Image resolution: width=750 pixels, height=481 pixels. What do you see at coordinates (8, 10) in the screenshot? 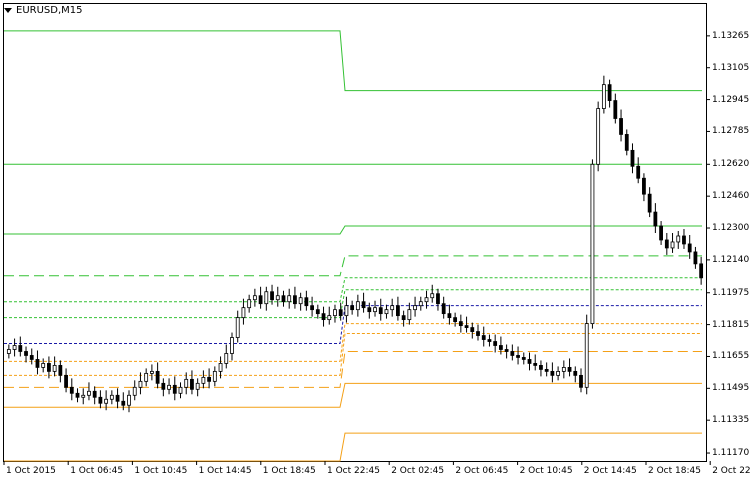
I see `dropdown-arrow-icon` at bounding box center [8, 10].